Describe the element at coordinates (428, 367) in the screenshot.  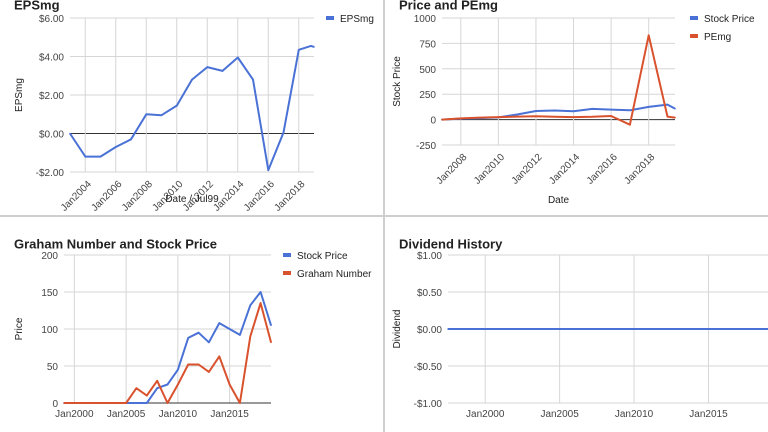
I see `y-tick-label: -$0.50` at that location.